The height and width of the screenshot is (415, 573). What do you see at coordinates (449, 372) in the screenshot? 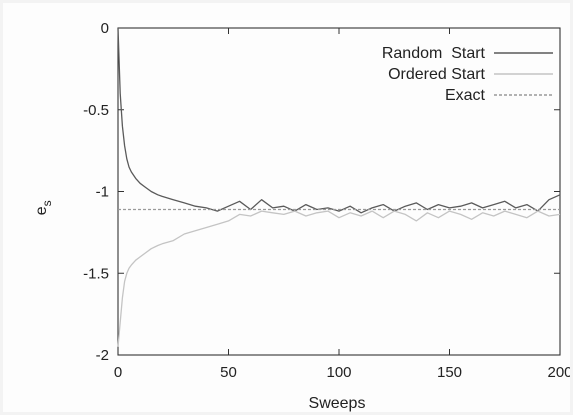
I see `x-tick-label: 150` at bounding box center [449, 372].